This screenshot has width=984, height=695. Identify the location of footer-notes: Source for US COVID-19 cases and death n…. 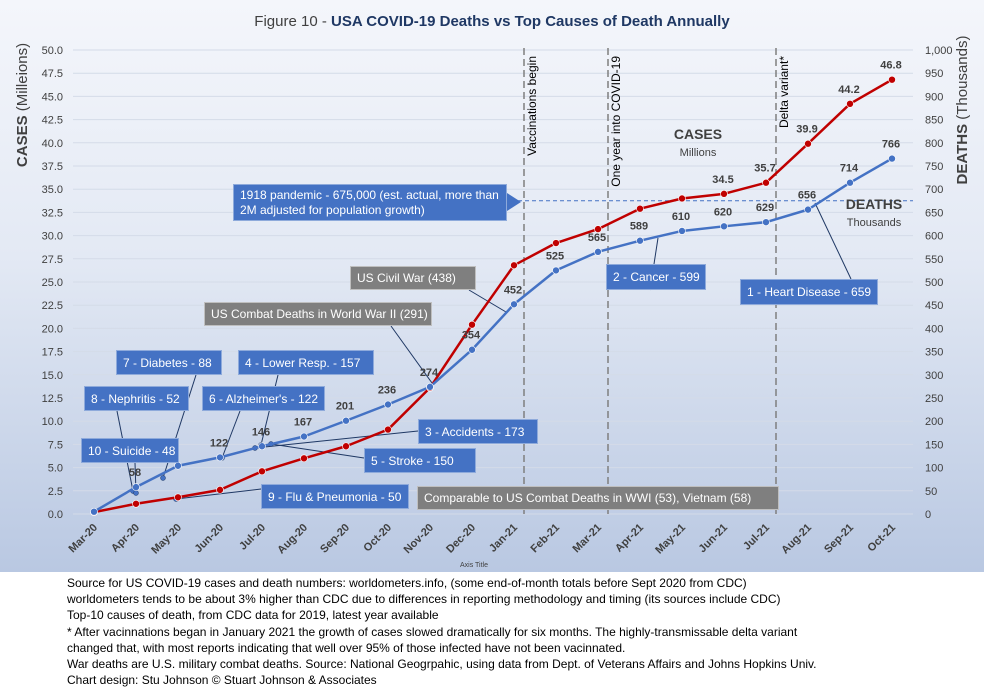
(517, 631).